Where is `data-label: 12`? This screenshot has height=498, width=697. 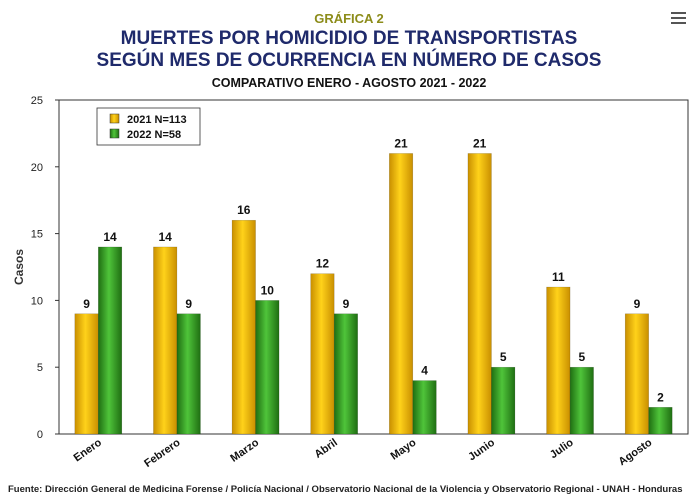 data-label: 12 is located at coordinates (323, 264).